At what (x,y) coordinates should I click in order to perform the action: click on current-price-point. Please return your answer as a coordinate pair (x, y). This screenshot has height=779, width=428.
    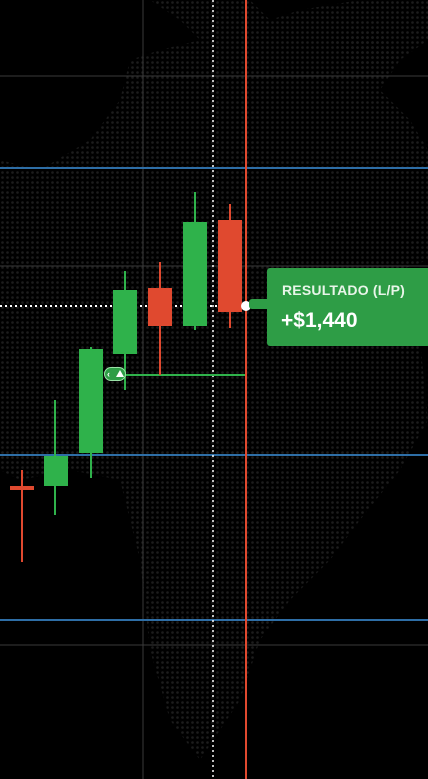
    Looking at the image, I should click on (246, 306).